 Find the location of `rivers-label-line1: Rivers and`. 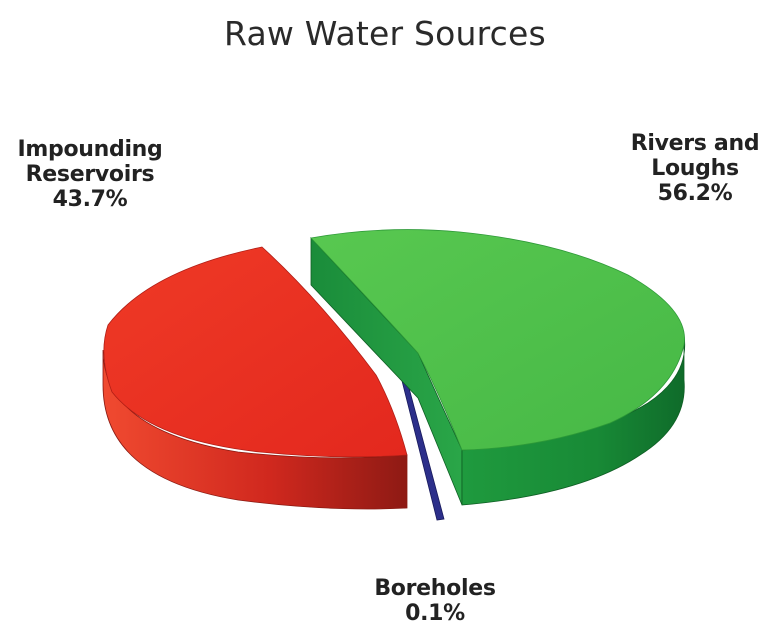

rivers-label-line1: Rivers and is located at coordinates (695, 143).